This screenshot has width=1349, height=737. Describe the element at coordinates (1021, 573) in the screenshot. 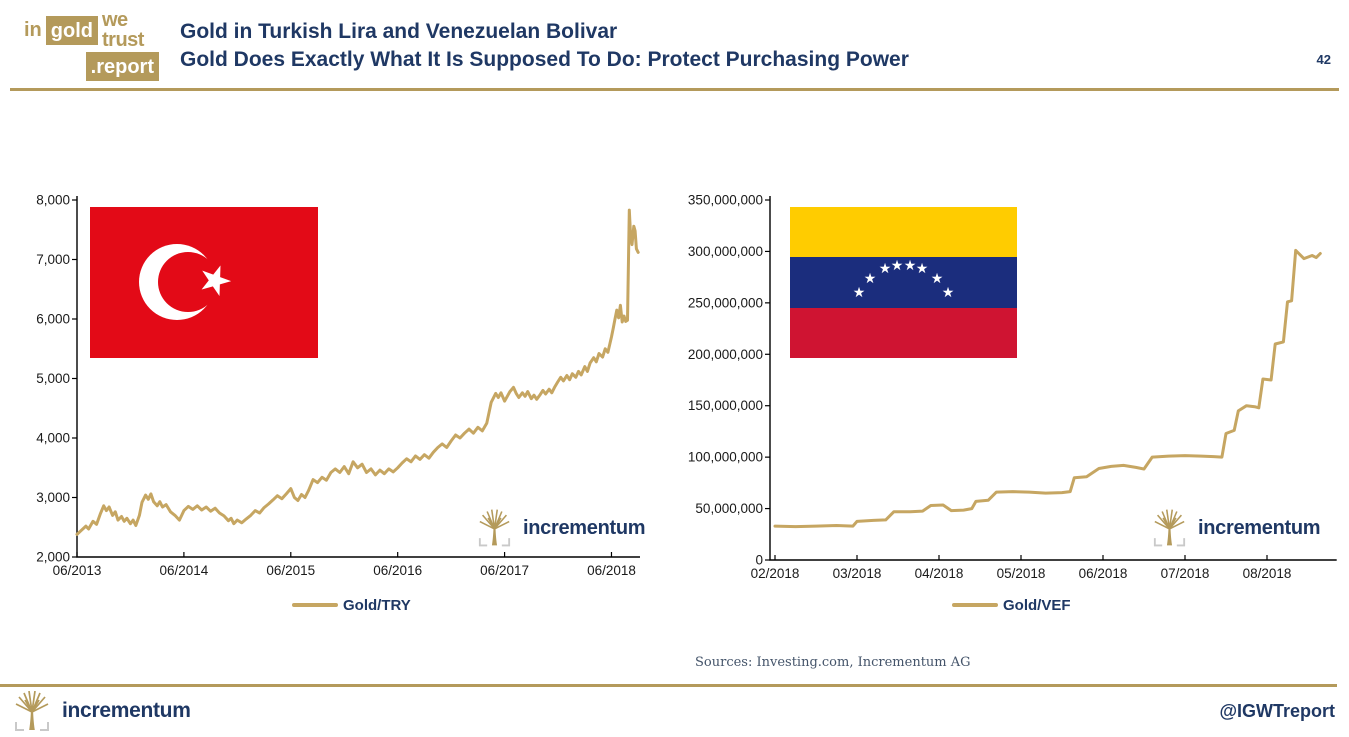

I see `x-axis-tick-label: 05/2018` at that location.